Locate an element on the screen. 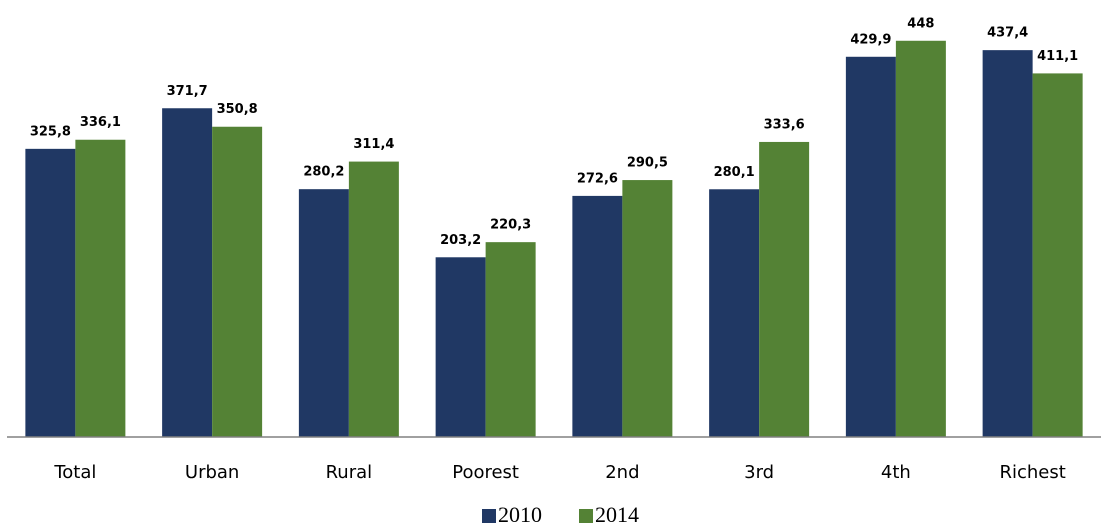 This screenshot has width=1101, height=526. x-tick-label: Urban is located at coordinates (212, 472).